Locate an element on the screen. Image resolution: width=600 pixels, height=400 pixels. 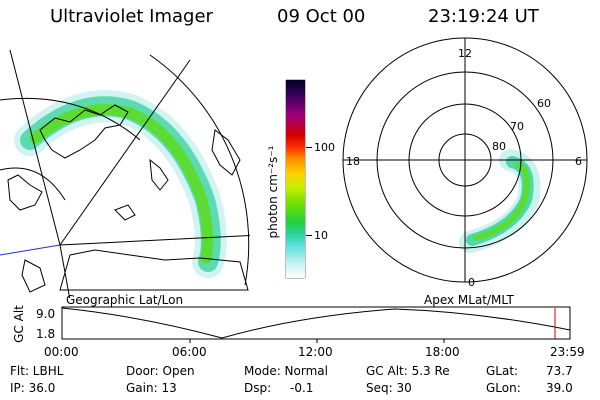
mlt-label-6: 6 is located at coordinates (578, 161).